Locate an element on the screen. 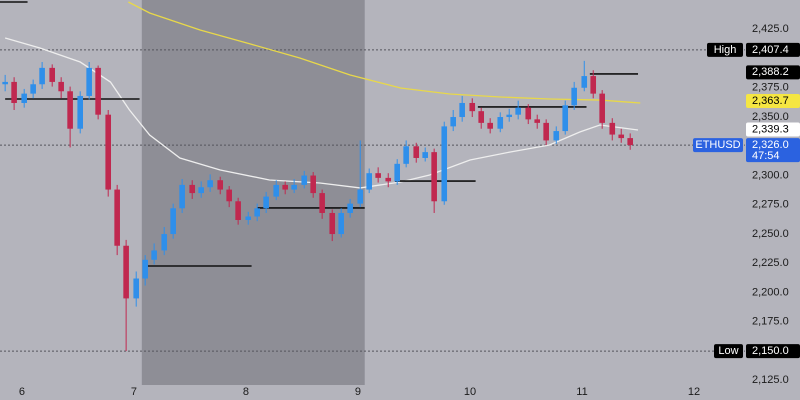 Image resolution: width=800 pixels, height=400 pixels. x-tick-label: 7 is located at coordinates (134, 392).